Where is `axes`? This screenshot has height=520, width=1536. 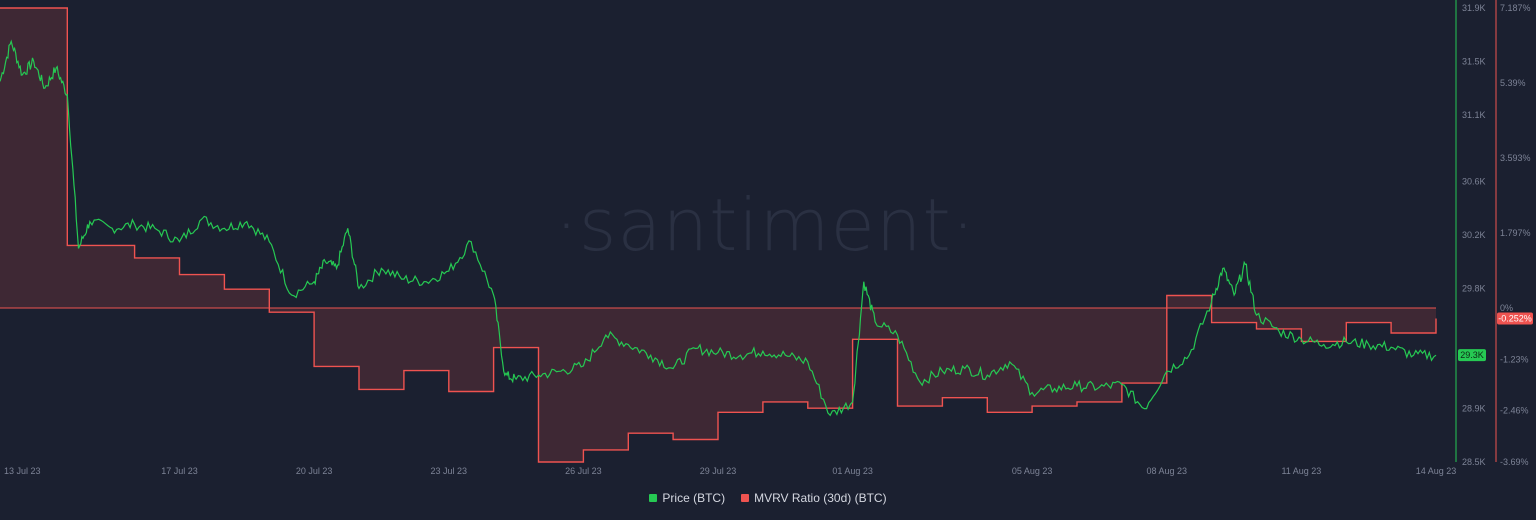 axes is located at coordinates (1476, 231).